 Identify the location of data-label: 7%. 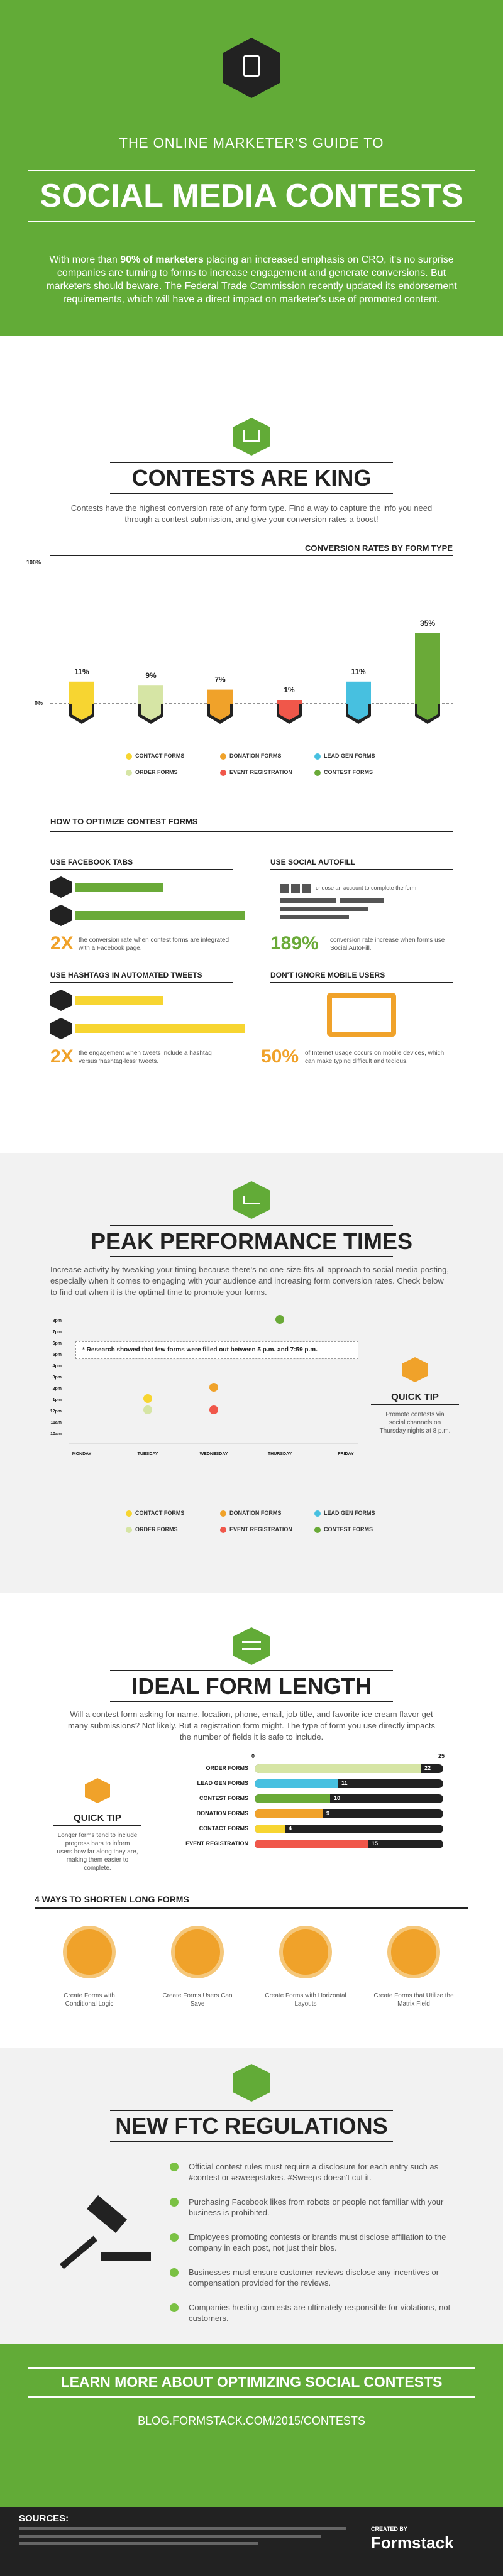
(220, 679).